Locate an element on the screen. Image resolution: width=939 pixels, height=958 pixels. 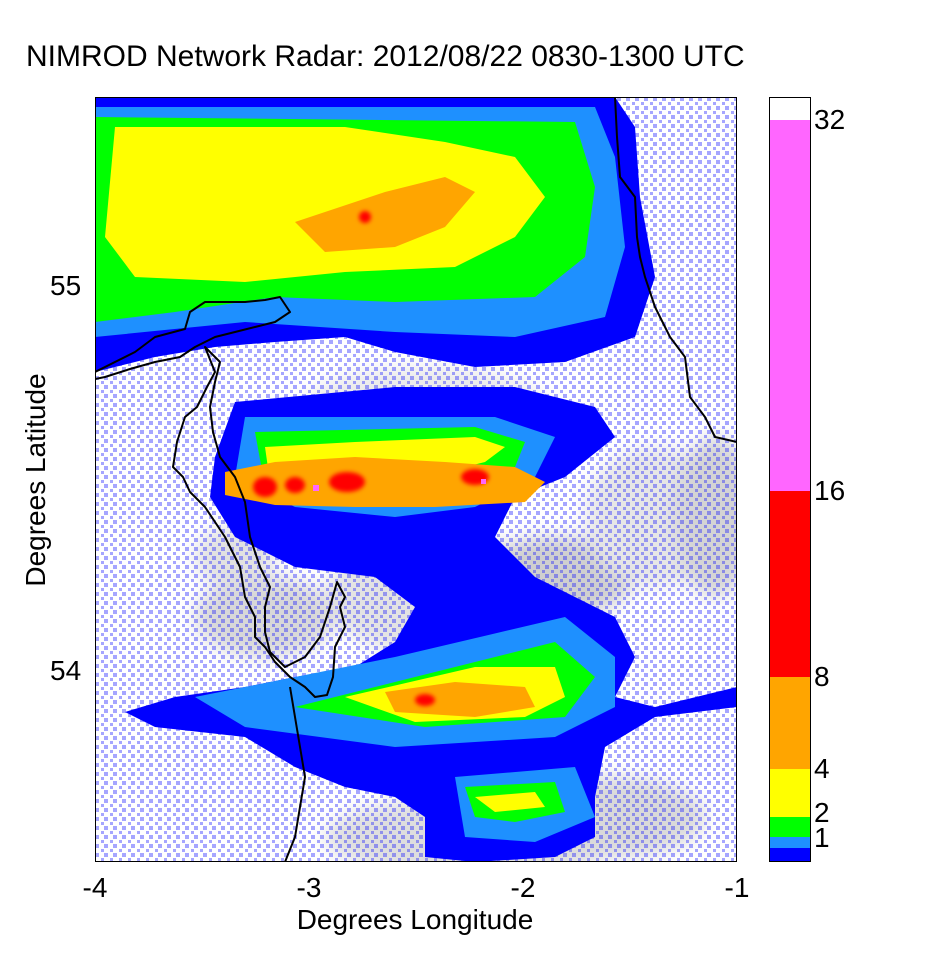
colorbar-tick-label: 32 is located at coordinates (830, 119).